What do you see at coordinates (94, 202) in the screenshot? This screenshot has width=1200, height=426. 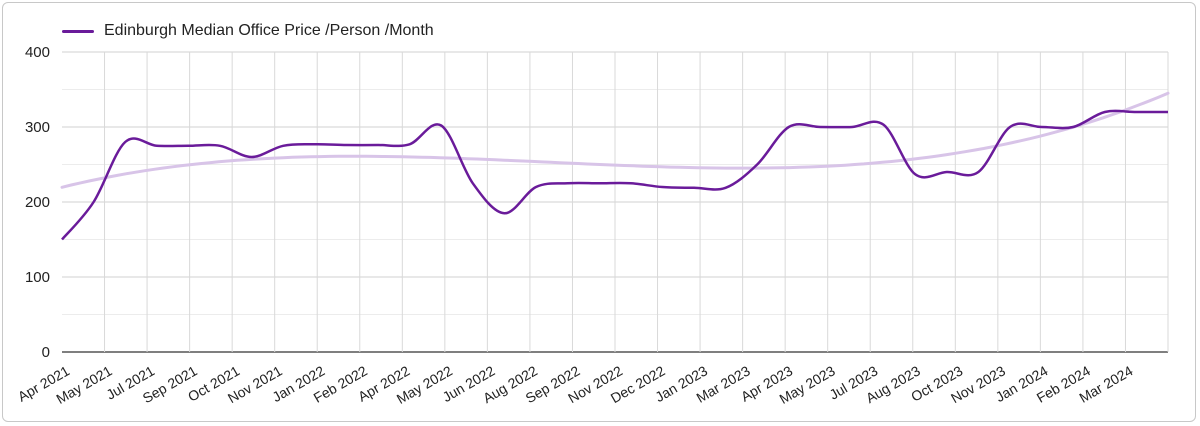 I see `data-point: 200` at bounding box center [94, 202].